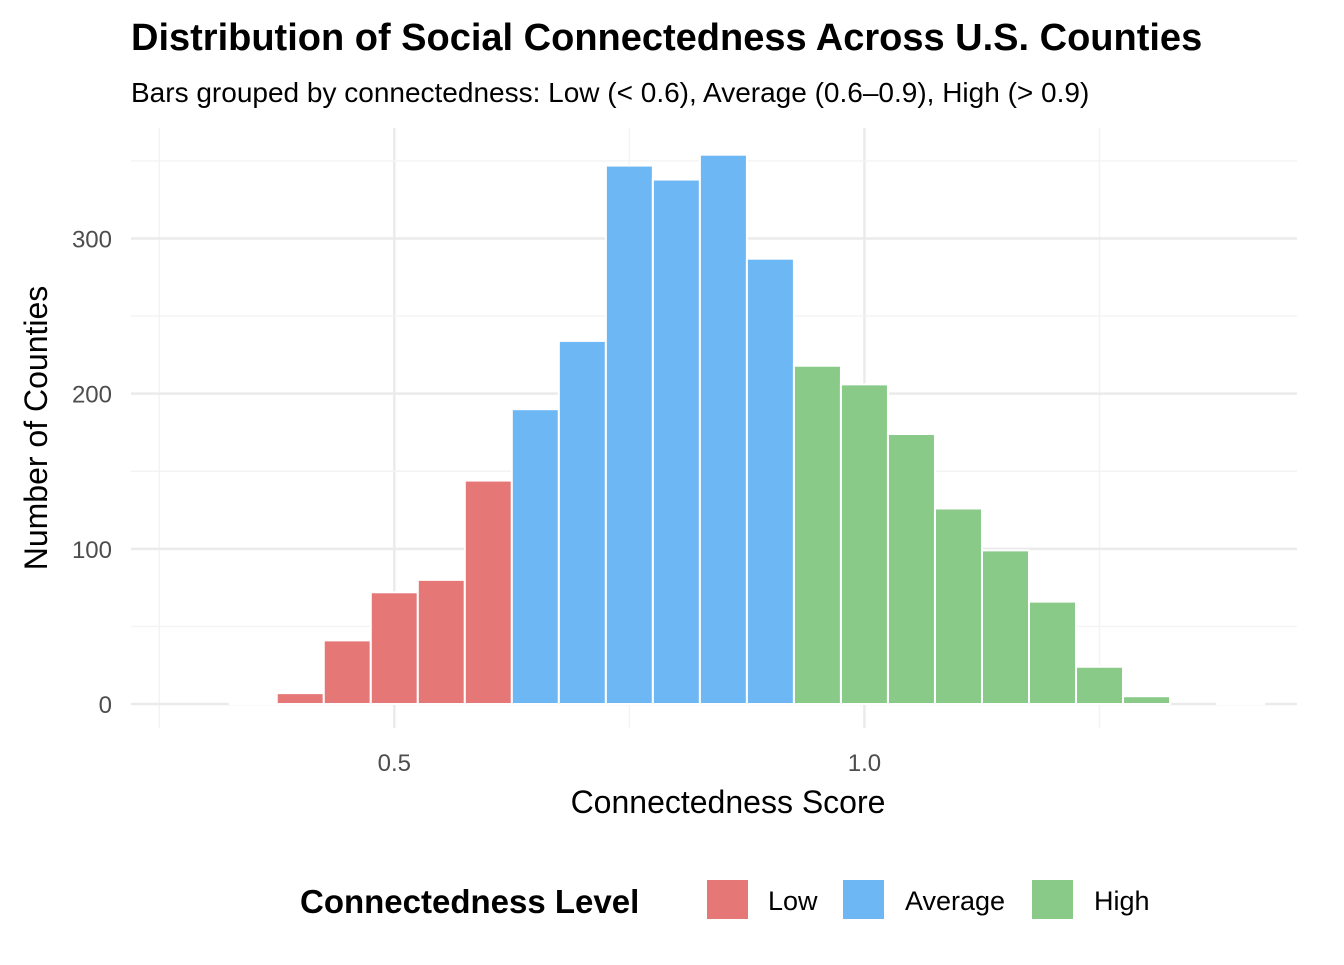  Describe the element at coordinates (92, 395) in the screenshot. I see `y-tick-label-2: 200` at that location.